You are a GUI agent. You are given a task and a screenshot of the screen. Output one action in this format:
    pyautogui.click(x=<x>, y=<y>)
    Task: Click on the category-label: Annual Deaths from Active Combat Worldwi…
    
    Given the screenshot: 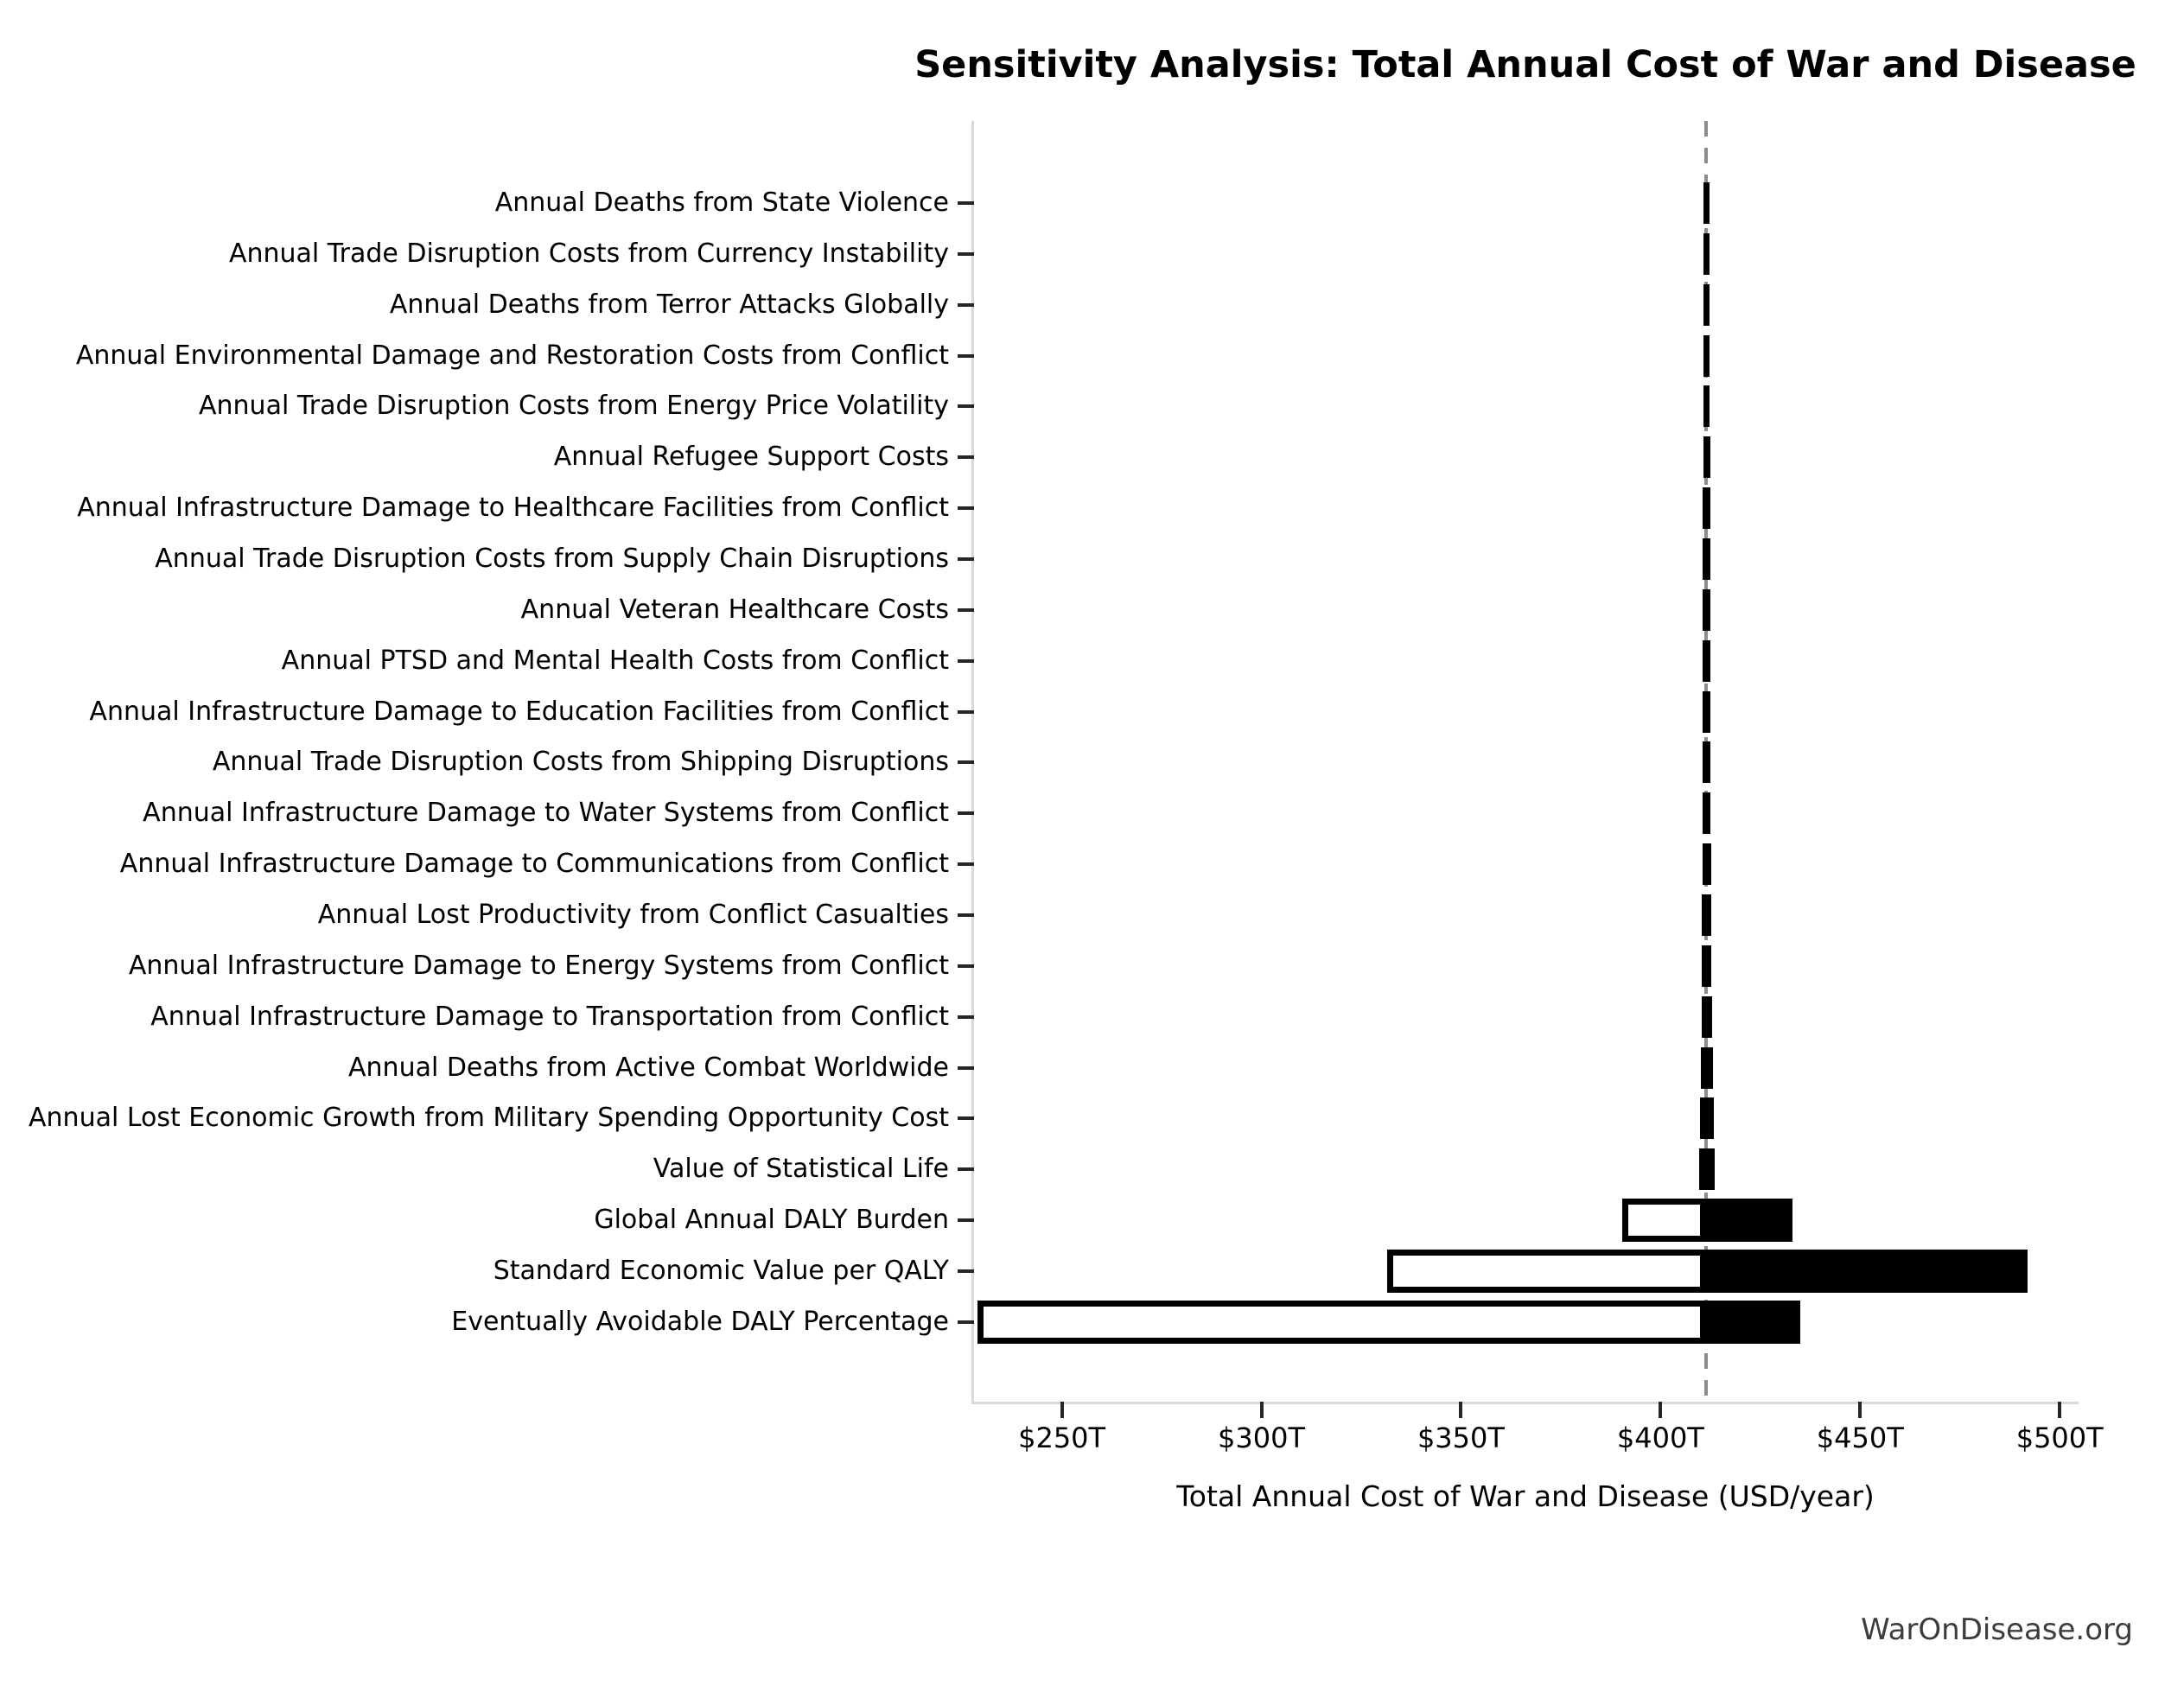 What is the action you would take?
    pyautogui.click(x=648, y=1067)
    